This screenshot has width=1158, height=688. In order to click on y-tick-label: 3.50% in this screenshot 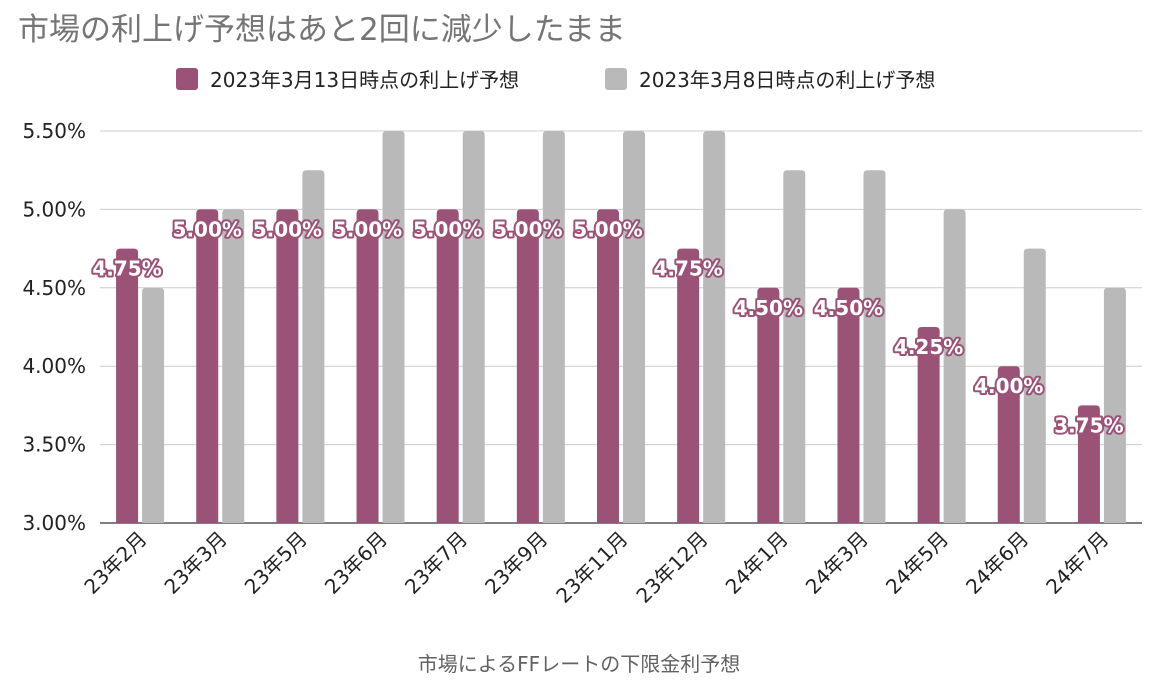, I will do `click(54, 445)`.